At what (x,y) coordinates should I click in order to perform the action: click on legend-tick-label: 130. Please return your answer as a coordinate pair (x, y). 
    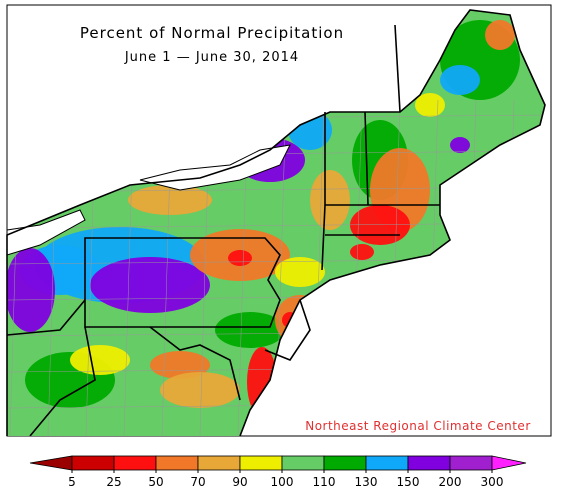
    Looking at the image, I should click on (366, 482).